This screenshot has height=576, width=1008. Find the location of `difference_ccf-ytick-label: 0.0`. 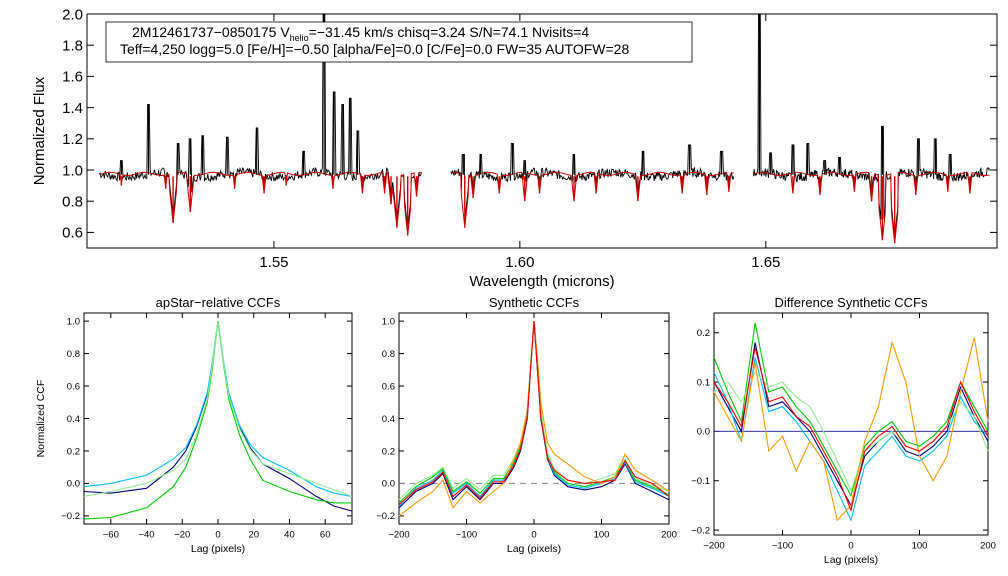

difference_ccf-ytick-label: 0.0 is located at coordinates (703, 432).